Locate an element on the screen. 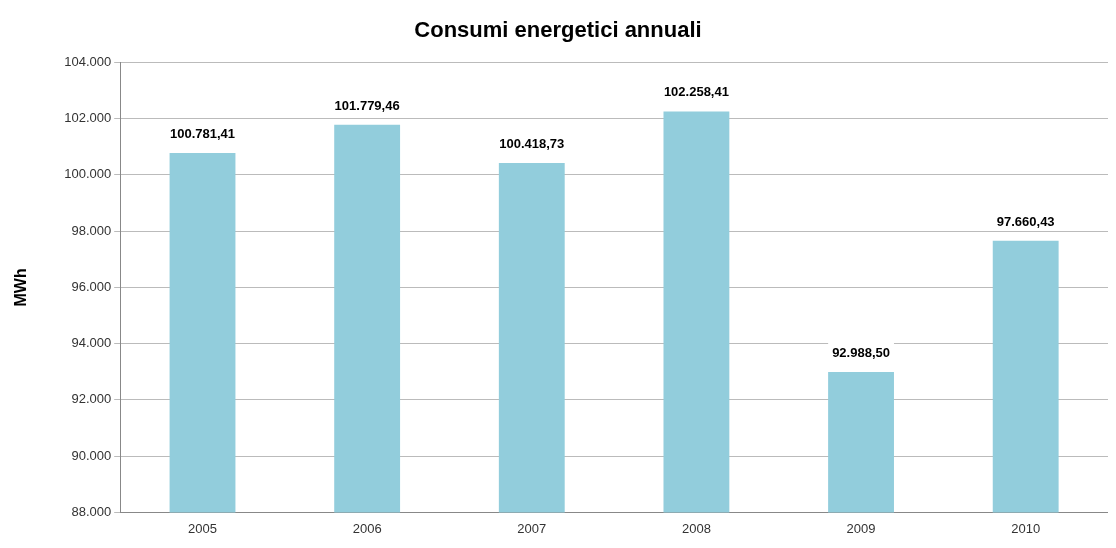 This screenshot has width=1116, height=548. y-tick-label: 94.000 is located at coordinates (91, 343).